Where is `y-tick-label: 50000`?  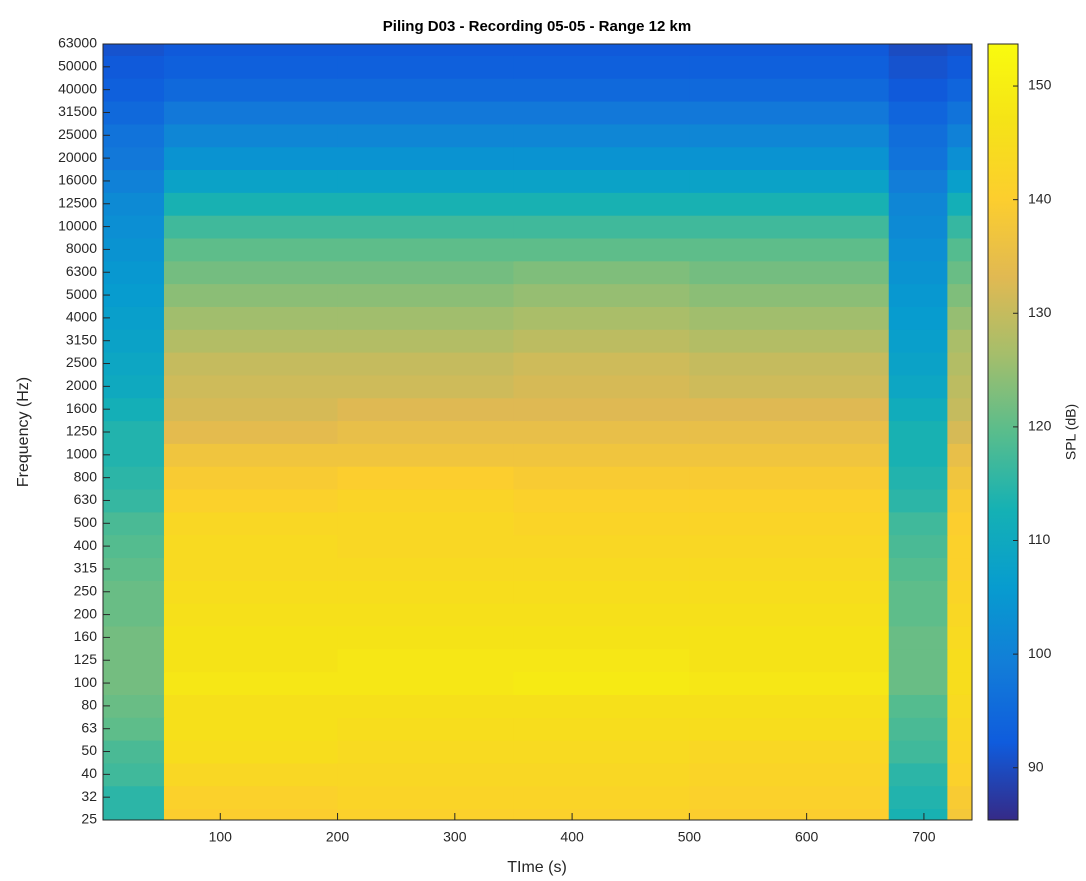 y-tick-label: 50000 is located at coordinates (77, 66).